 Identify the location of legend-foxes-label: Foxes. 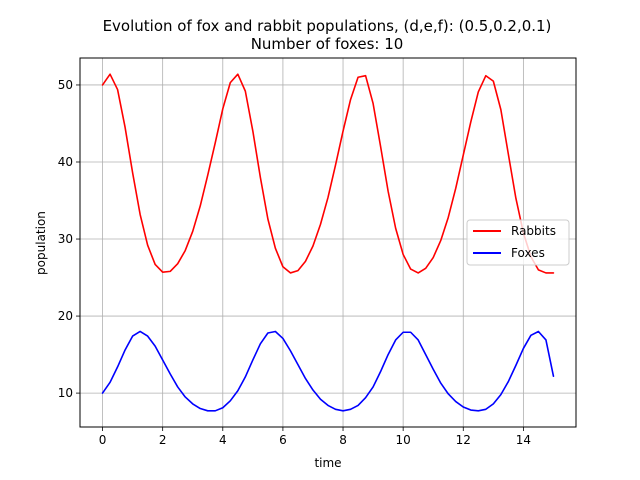
(528, 253).